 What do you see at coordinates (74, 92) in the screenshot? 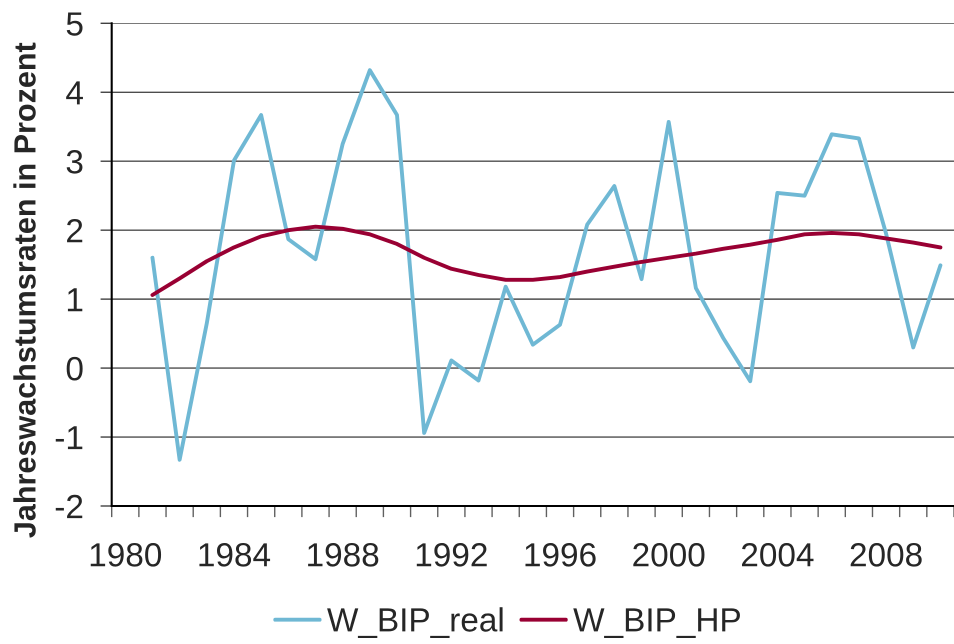
I see `y-tick-label: 4` at bounding box center [74, 92].